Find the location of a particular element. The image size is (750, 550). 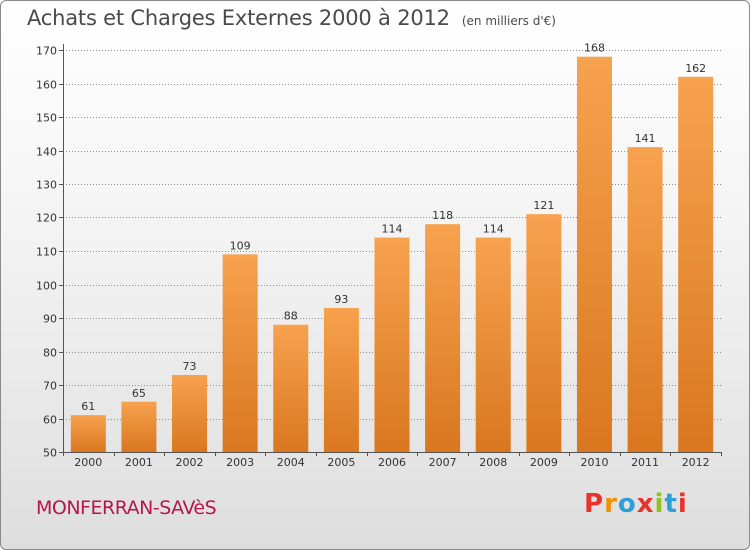

bar-2000 is located at coordinates (88, 433).